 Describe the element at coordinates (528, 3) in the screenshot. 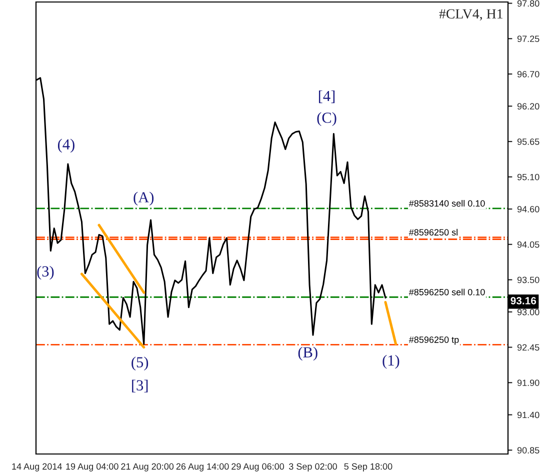

I see `y-tick-label: 97.80` at that location.